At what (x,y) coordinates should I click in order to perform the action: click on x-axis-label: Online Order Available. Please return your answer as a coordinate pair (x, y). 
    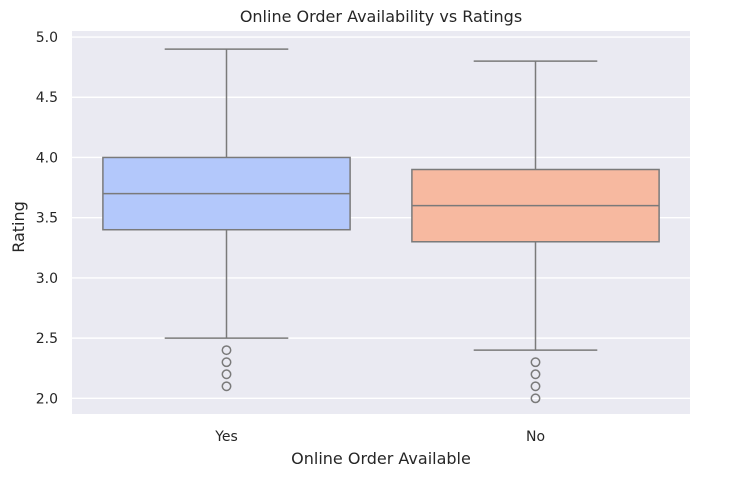
    Looking at the image, I should click on (381, 458).